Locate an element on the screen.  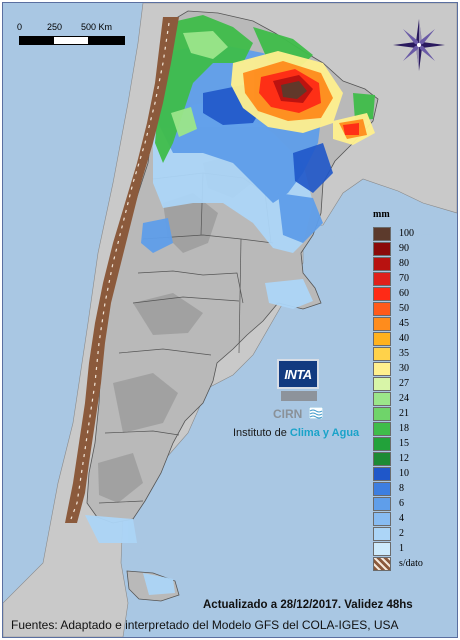
scale-label-250: 250 is located at coordinates (55, 27).